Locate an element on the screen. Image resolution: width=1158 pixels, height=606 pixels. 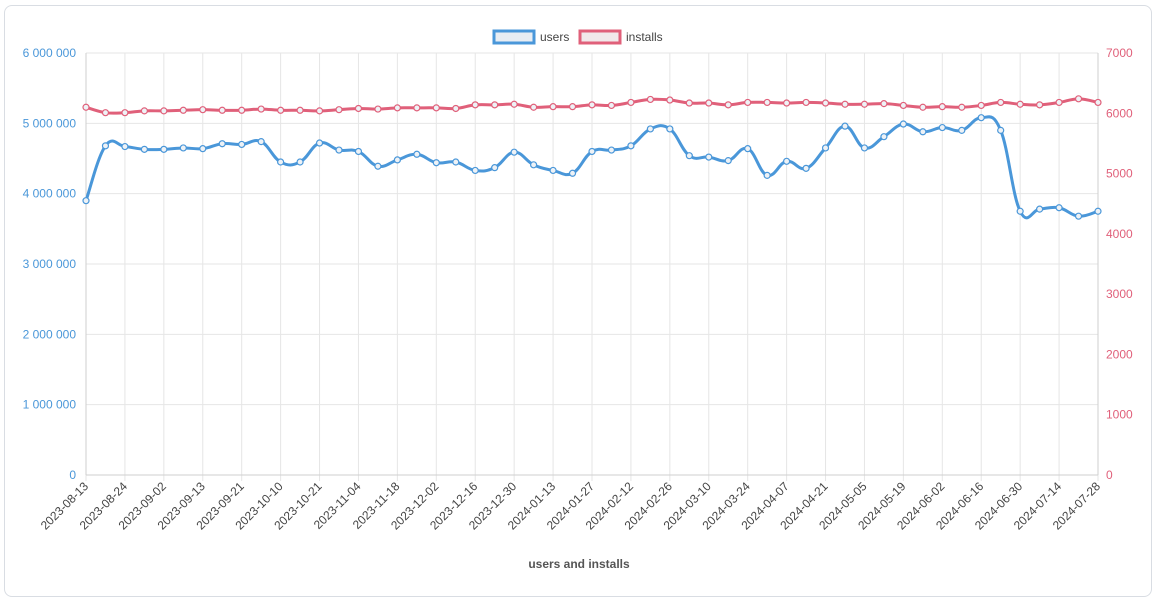
legend-swatch-installs is located at coordinates (600, 37).